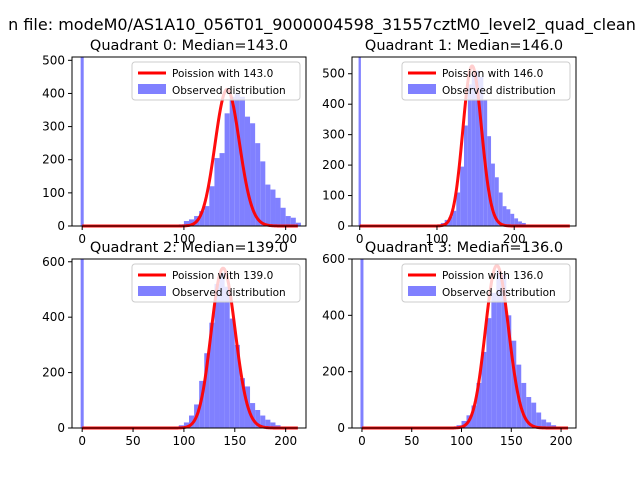 Image resolution: width=640 pixels, height=480 pixels. I want to click on chart-title: Quadrant 3: Median=136.0, so click(464, 248).